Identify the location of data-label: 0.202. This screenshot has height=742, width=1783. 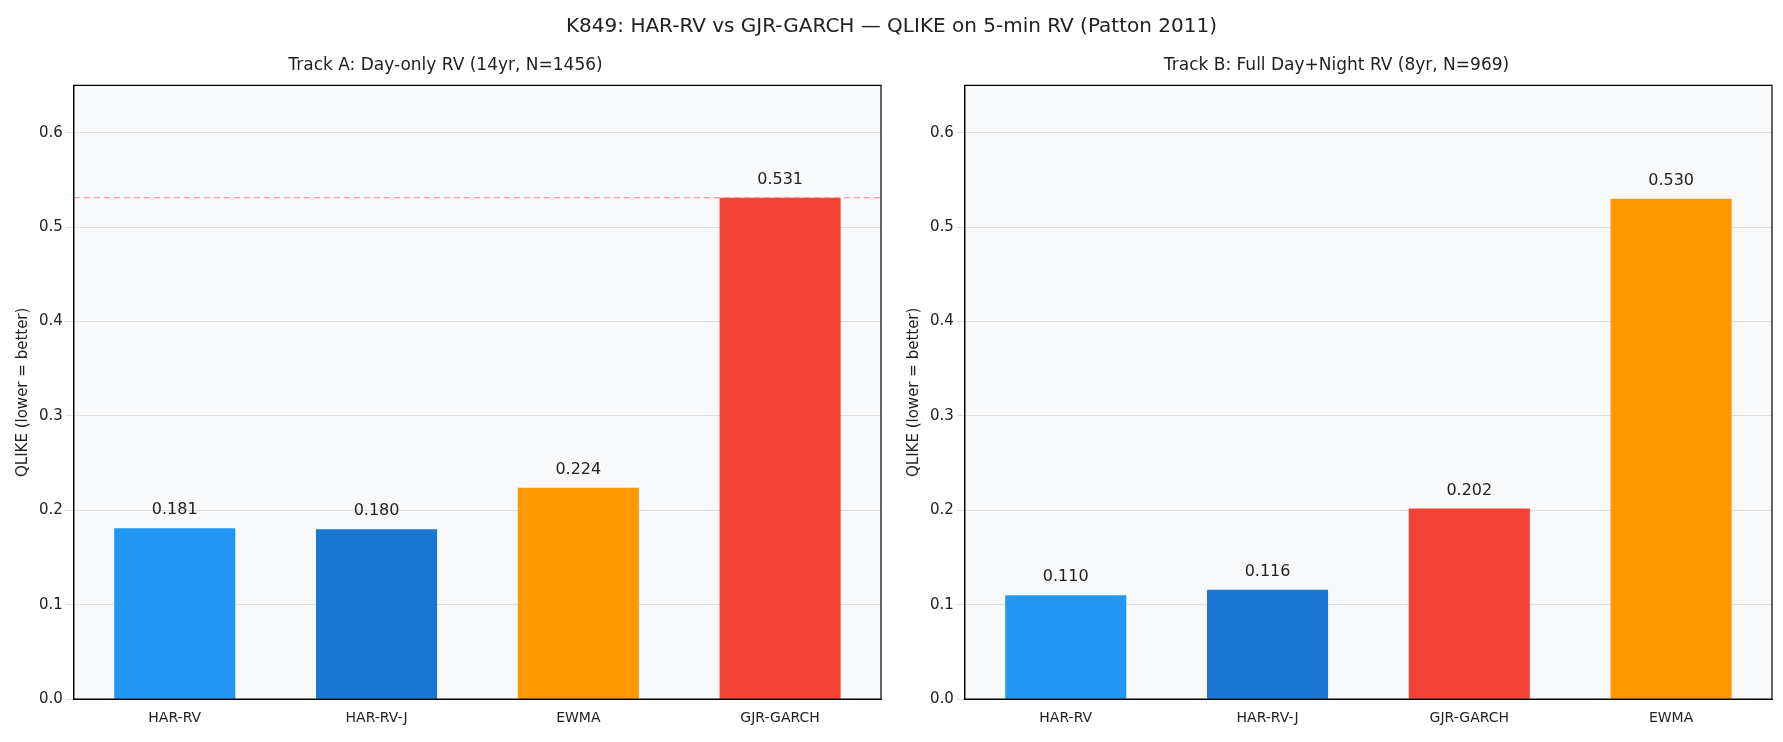
(1469, 489).